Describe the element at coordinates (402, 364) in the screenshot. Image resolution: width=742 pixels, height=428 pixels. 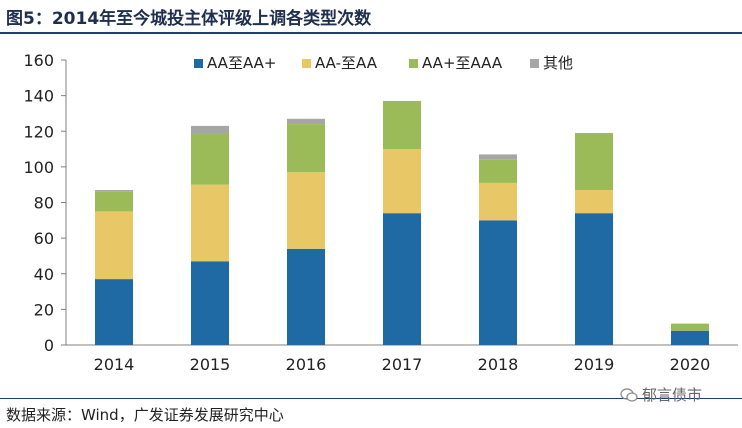
I see `x-tick-label: 2017` at that location.